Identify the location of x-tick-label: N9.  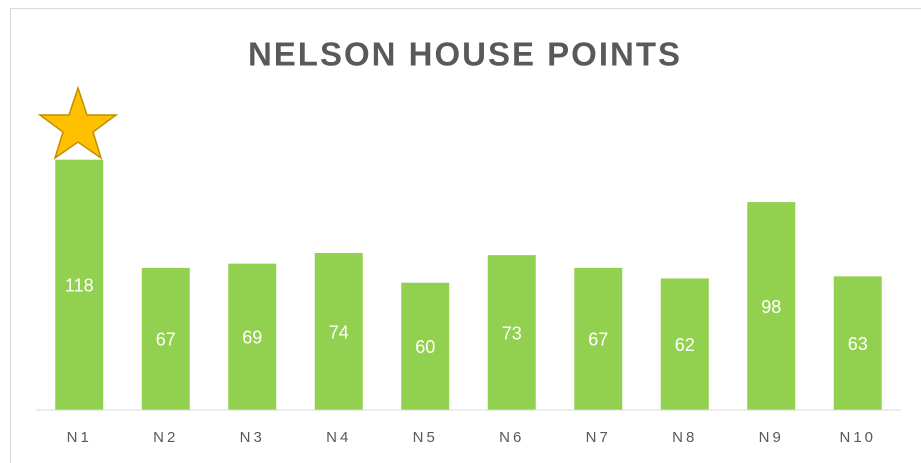
(771, 437).